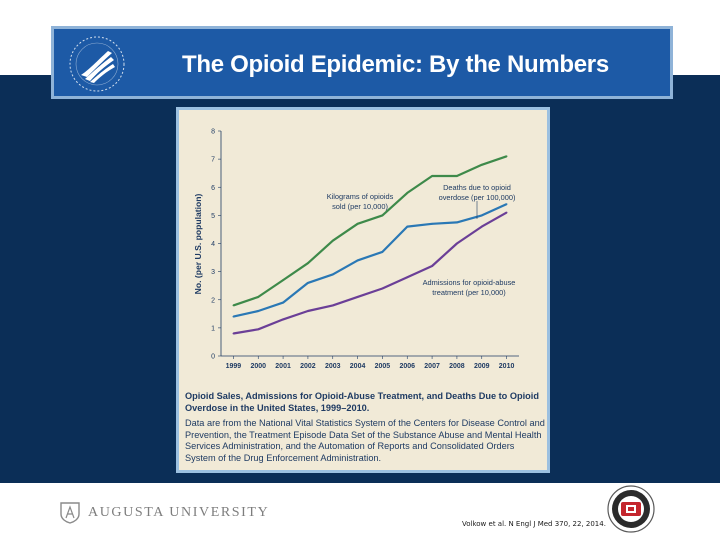 Image resolution: width=720 pixels, height=540 pixels. Describe the element at coordinates (97, 64) in the screenshot. I see `hhs-eagle-logo` at that location.